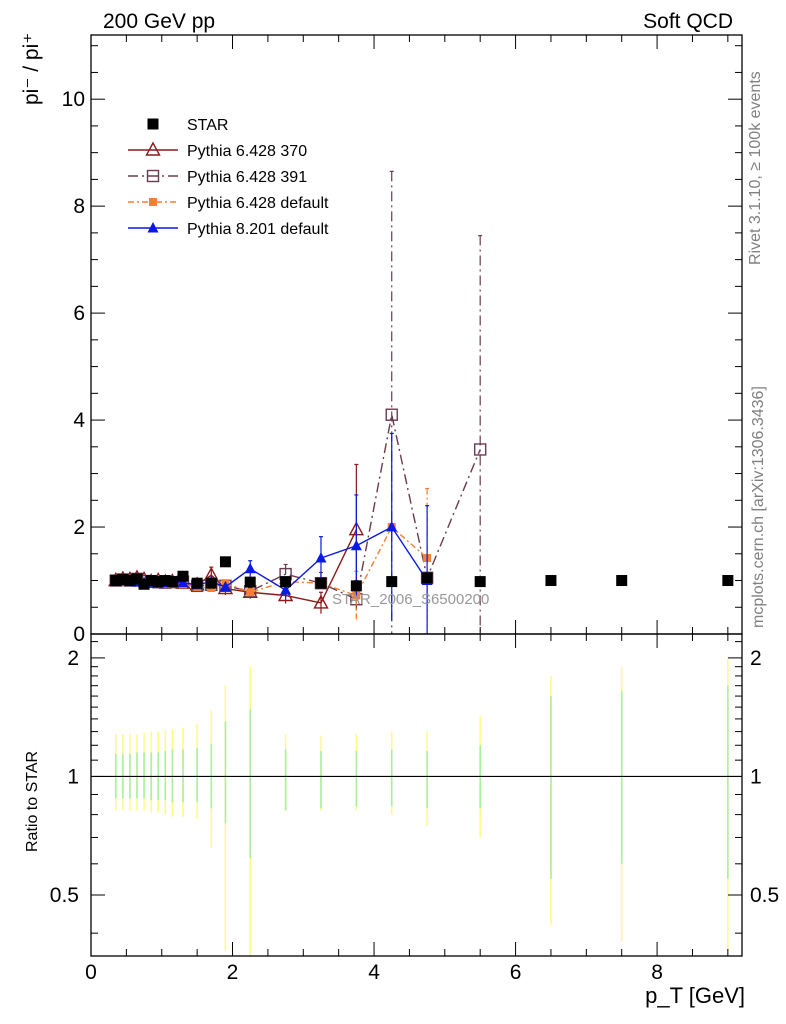 This screenshot has width=786, height=1024. What do you see at coordinates (79, 206) in the screenshot?
I see `y-tick-label: 8` at bounding box center [79, 206].